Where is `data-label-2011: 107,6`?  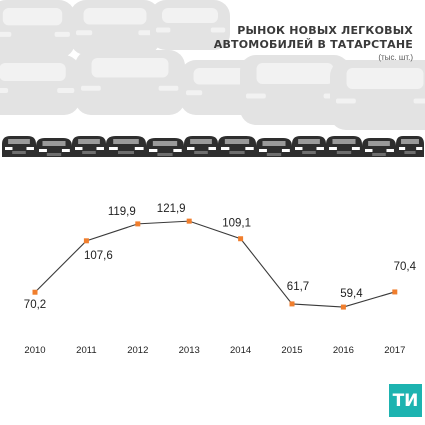
data-label-2011: 107,6 is located at coordinates (98, 256).